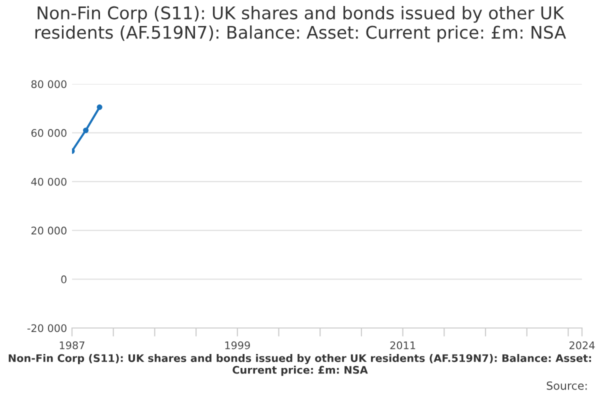 Image resolution: width=600 pixels, height=400 pixels. I want to click on y-tick-label: -20 000, so click(46, 328).